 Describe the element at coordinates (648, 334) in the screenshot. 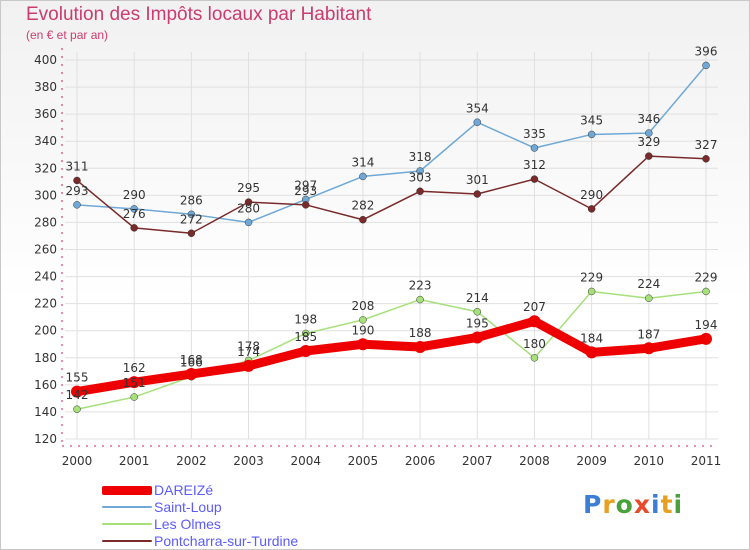

I see `data-label: 187` at that location.